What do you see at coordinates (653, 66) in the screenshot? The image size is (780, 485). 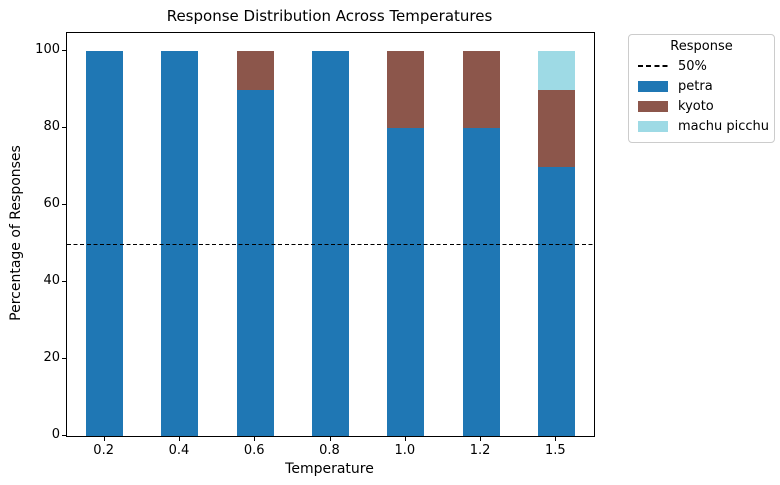 I see `legend-dashed-line-sample` at bounding box center [653, 66].